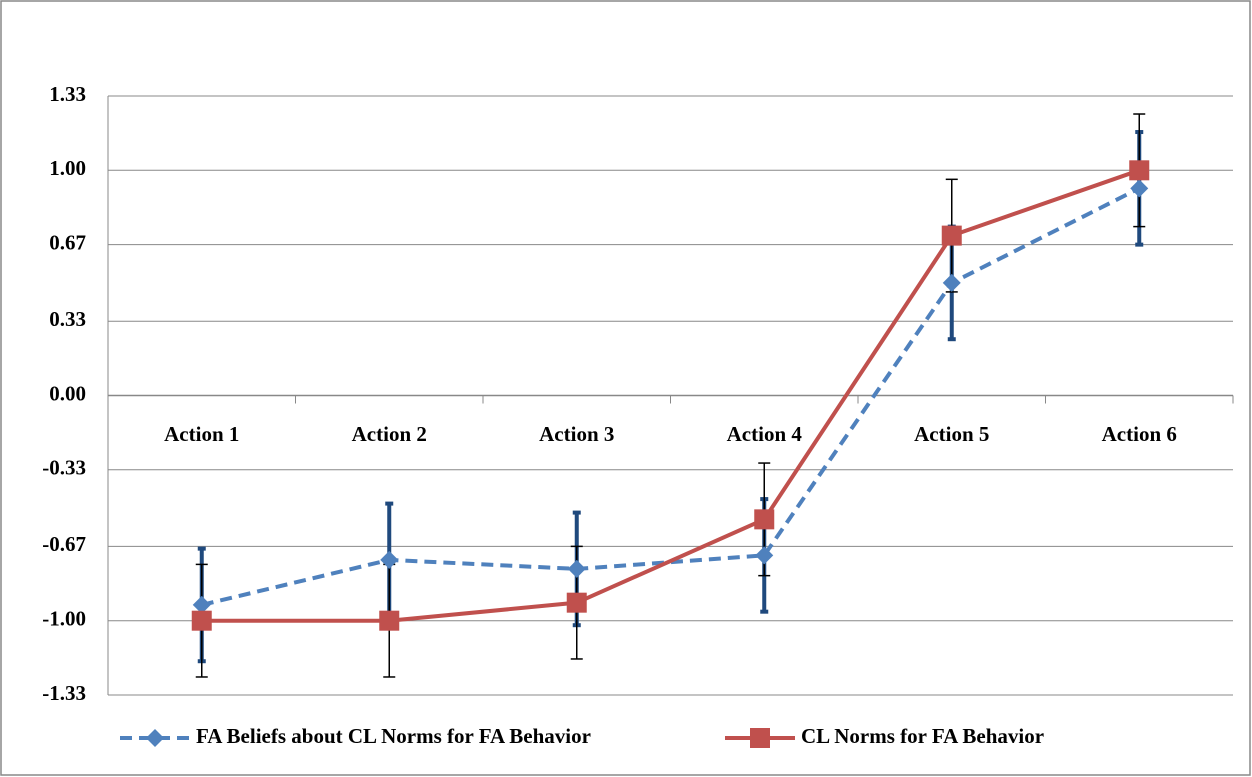 This screenshot has width=1252, height=777. What do you see at coordinates (922, 736) in the screenshot?
I see `legend-label: CL Norms for FA Behavior` at bounding box center [922, 736].